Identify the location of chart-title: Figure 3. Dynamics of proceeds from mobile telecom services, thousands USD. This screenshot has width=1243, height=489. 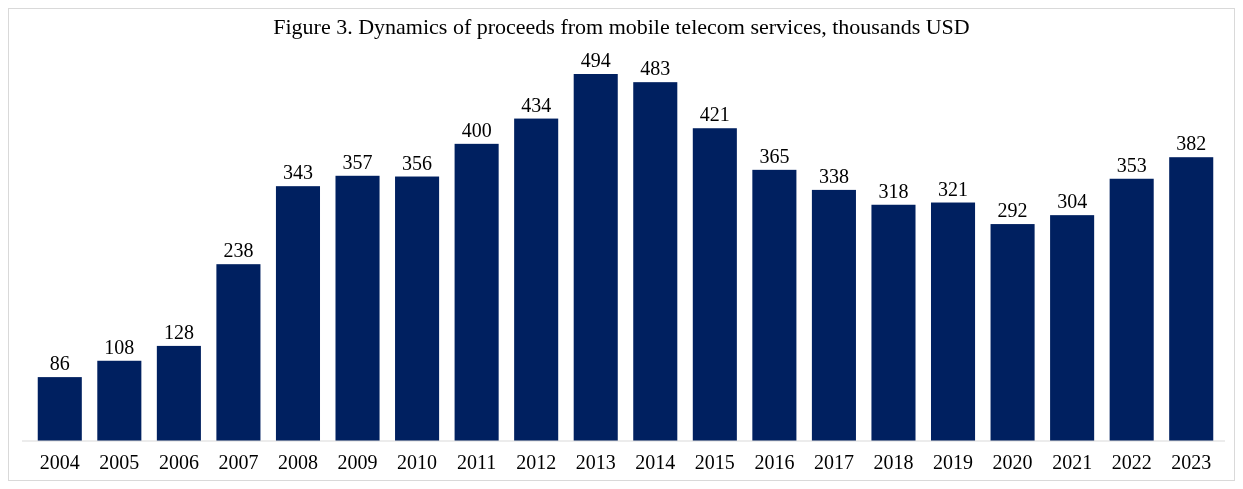
(621, 26).